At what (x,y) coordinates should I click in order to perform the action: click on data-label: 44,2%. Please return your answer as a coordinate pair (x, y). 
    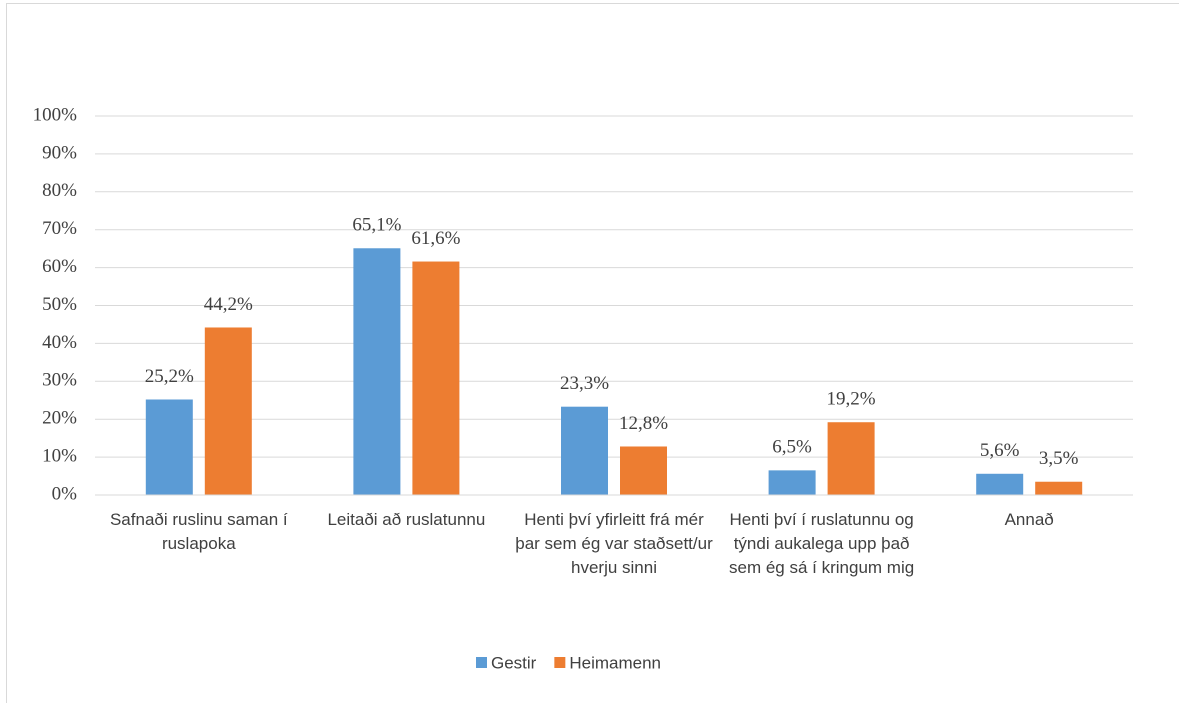
    Looking at the image, I should click on (228, 304).